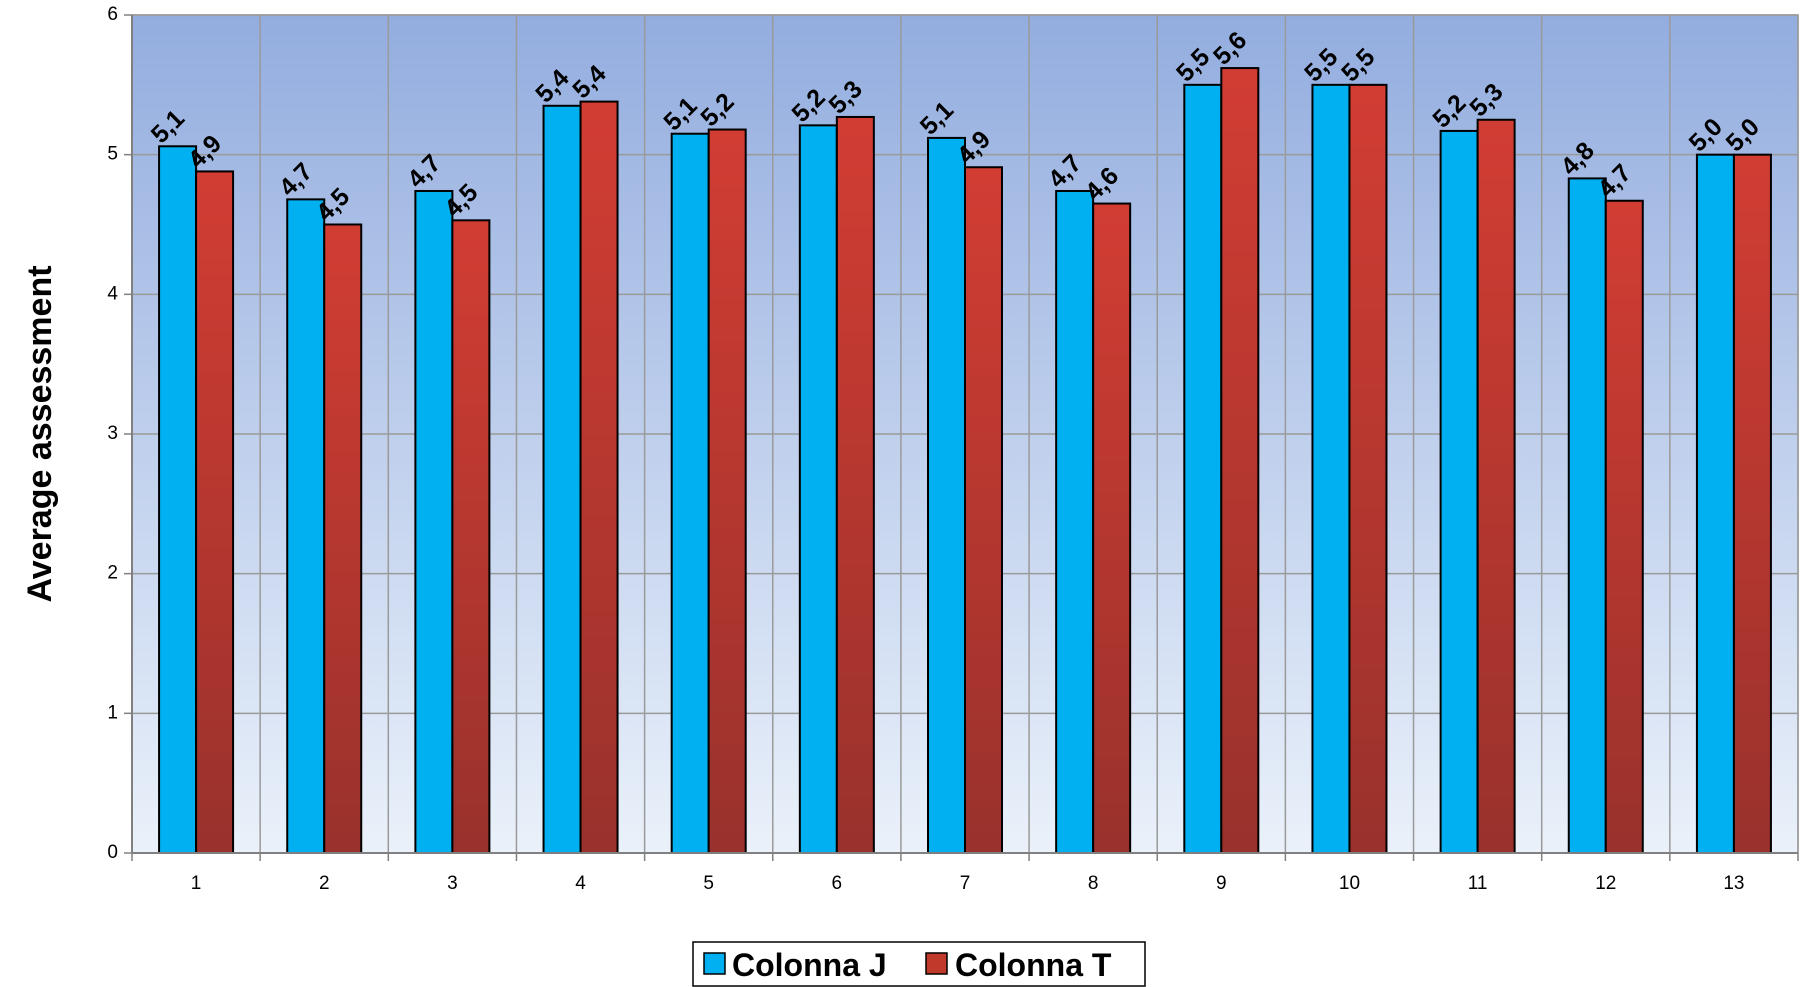 Image resolution: width=1807 pixels, height=987 pixels. I want to click on x-tick-label: 8, so click(1093, 883).